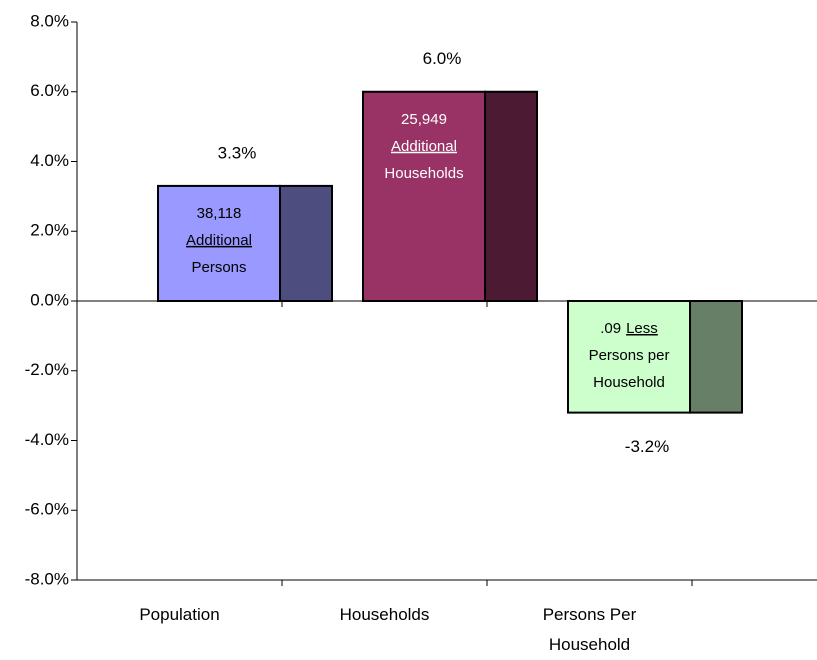 This screenshot has width=817, height=660. I want to click on bar-annotation: Persons, so click(218, 267).